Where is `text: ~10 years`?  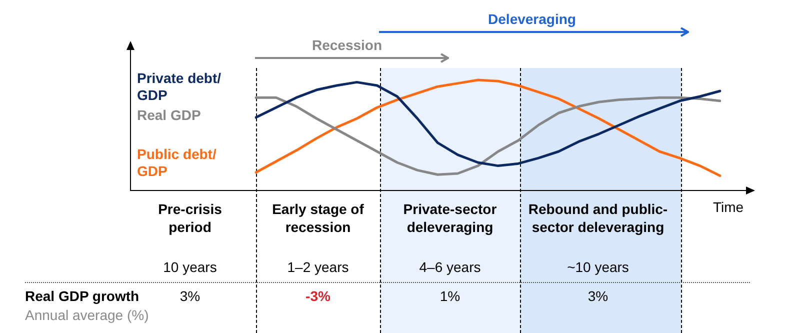
text: ~10 years is located at coordinates (598, 267).